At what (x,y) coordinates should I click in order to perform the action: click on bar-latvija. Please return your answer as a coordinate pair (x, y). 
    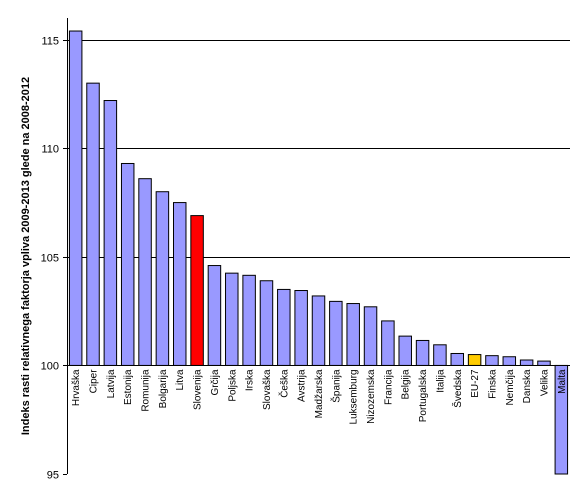
    Looking at the image, I should click on (110, 233).